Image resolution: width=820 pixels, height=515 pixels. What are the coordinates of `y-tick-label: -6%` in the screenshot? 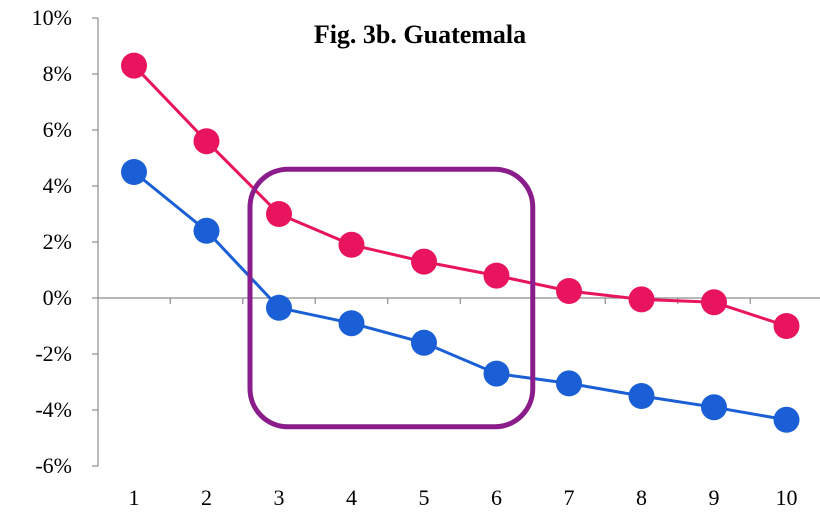 It's located at (53, 465).